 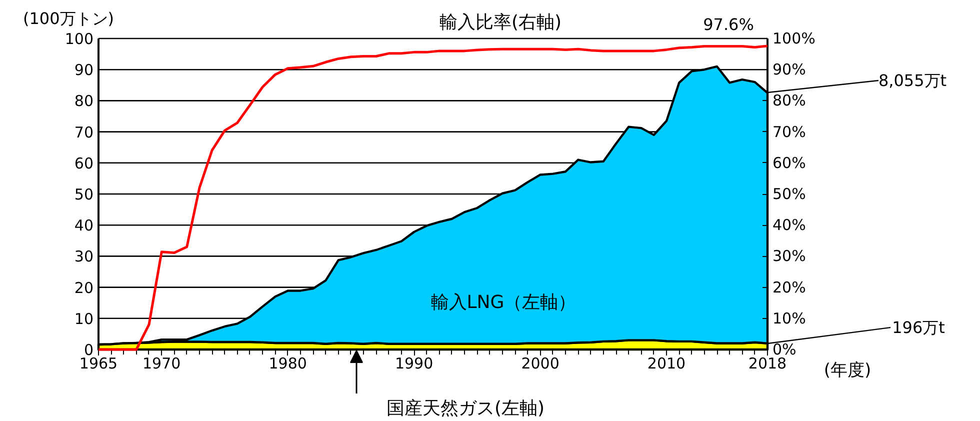 I want to click on x-tick-label: 2000, so click(x=540, y=363).